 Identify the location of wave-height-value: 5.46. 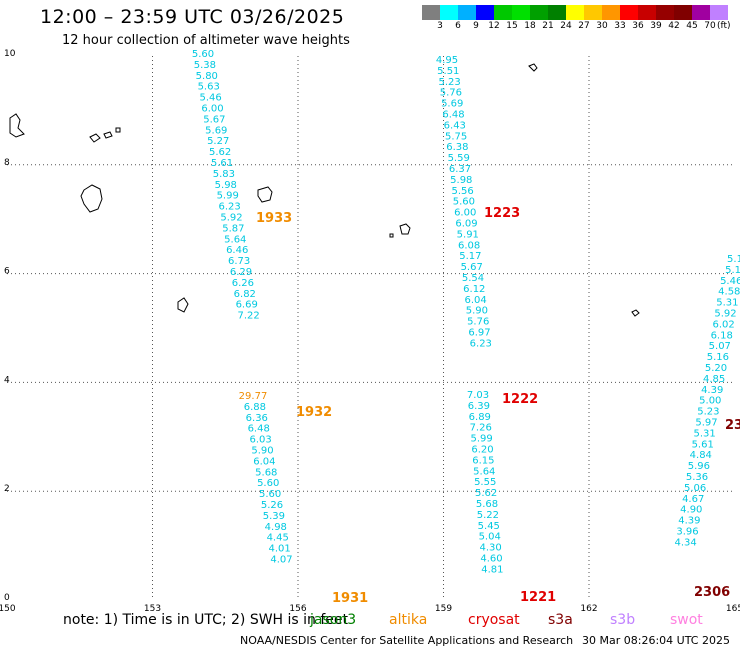
(730, 281).